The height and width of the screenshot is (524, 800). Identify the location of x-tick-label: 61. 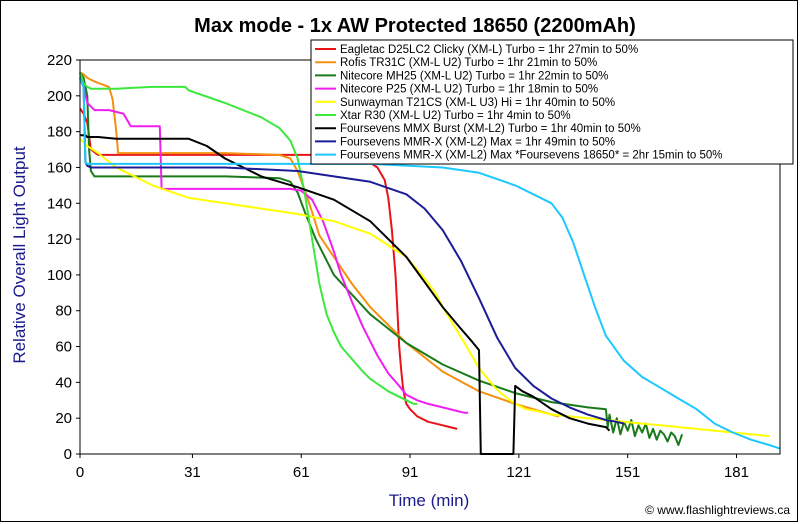
(301, 472).